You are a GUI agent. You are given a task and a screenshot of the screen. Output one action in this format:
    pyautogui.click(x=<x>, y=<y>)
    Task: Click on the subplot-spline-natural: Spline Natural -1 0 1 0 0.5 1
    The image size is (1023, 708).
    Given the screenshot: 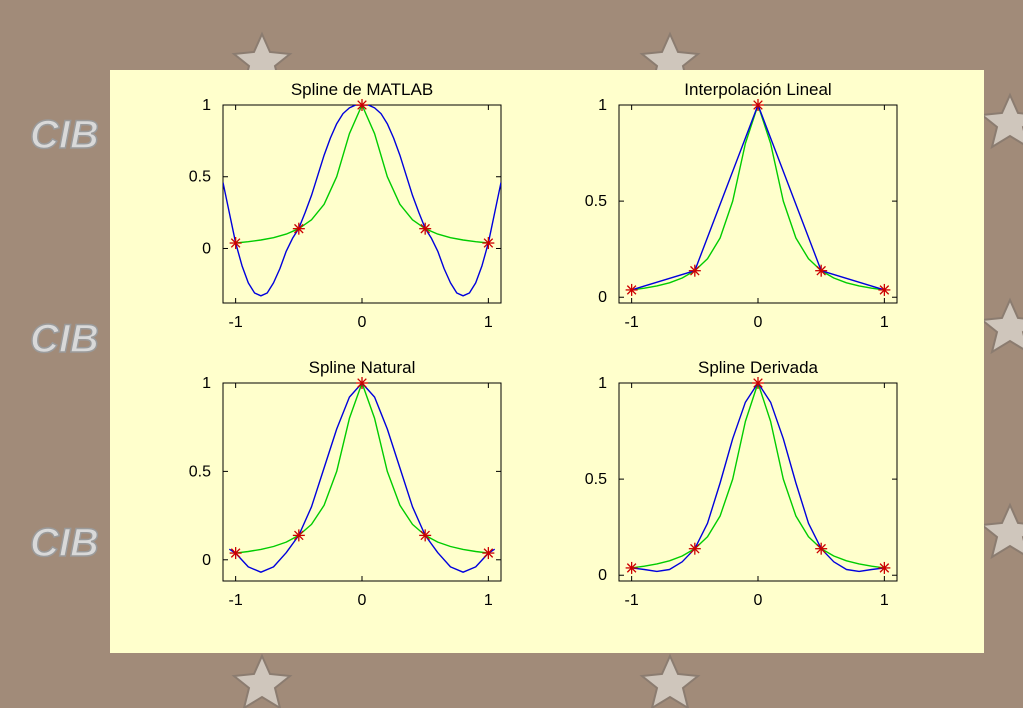 What is the action you would take?
    pyautogui.click(x=345, y=483)
    